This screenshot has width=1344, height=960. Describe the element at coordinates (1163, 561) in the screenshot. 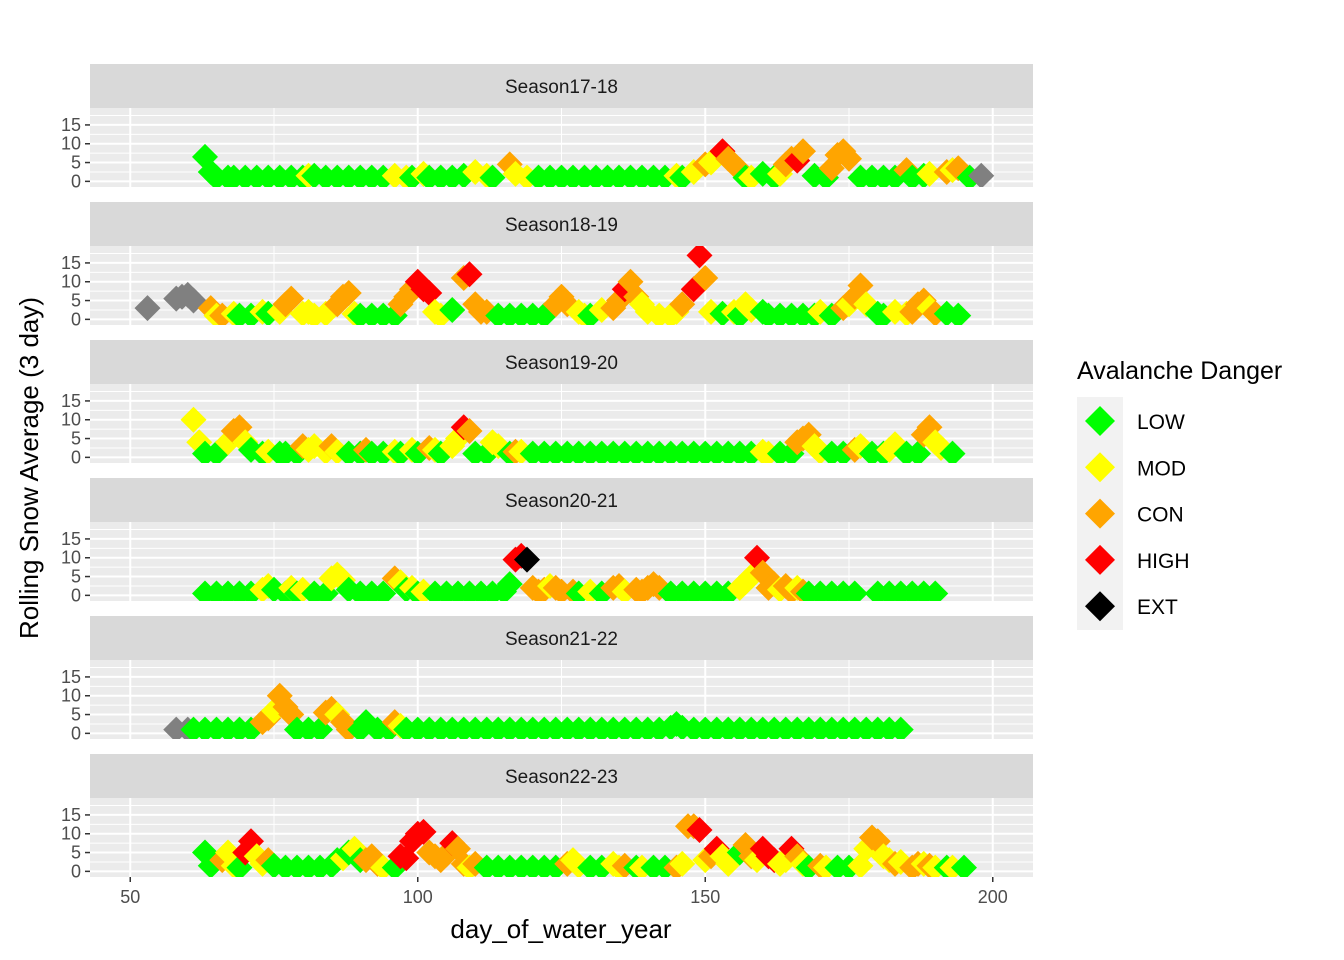

I see `legend-label-high: HIGH` at that location.